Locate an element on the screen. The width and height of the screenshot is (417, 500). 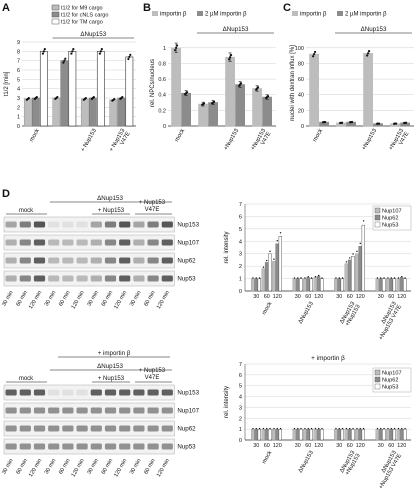
group-label: ΔNup153 is located at coordinates (110, 198).